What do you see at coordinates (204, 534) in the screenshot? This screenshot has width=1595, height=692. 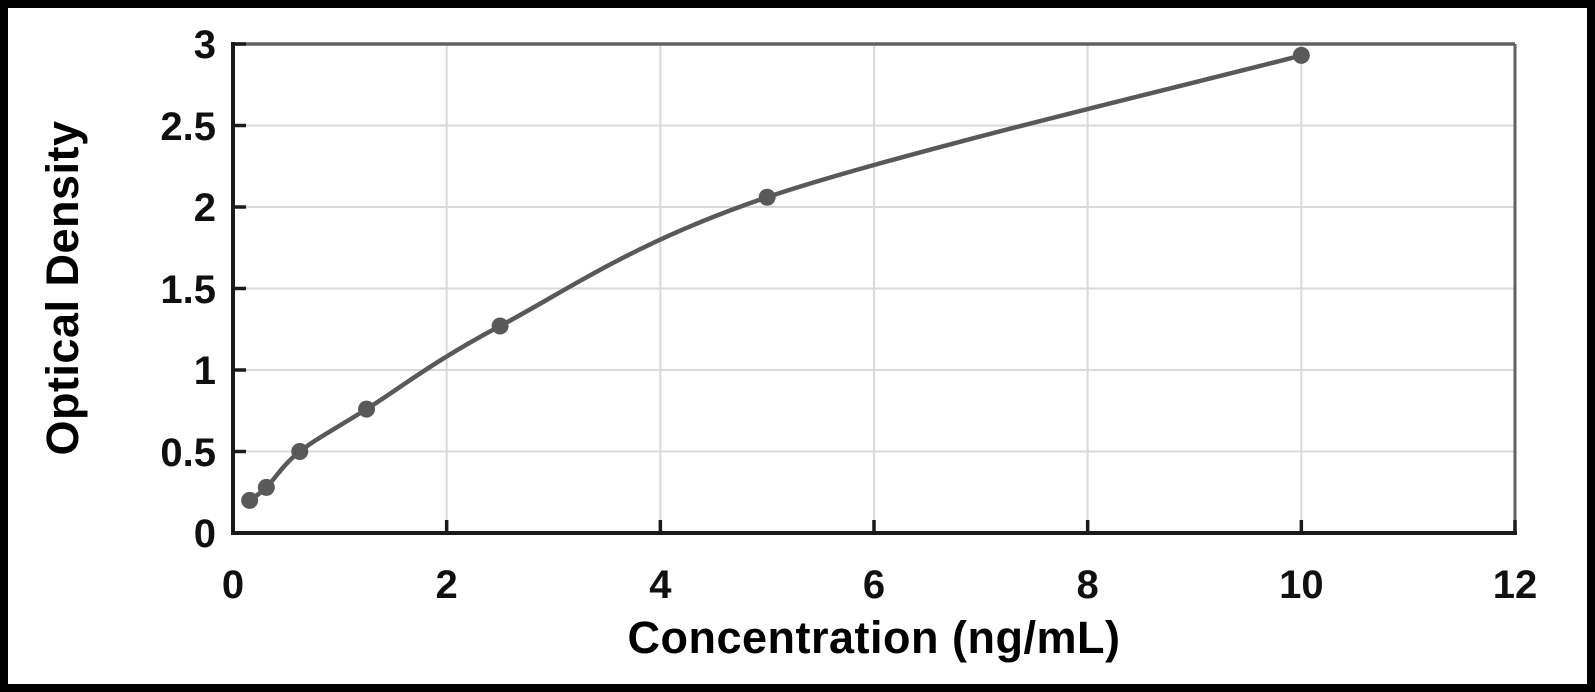 I see `y-tick-label: 0` at bounding box center [204, 534].